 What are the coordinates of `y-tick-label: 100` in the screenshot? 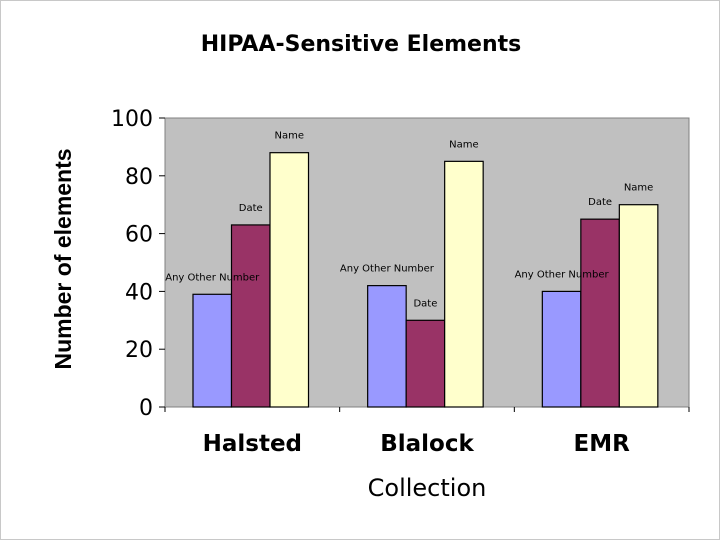 It's located at (132, 119).